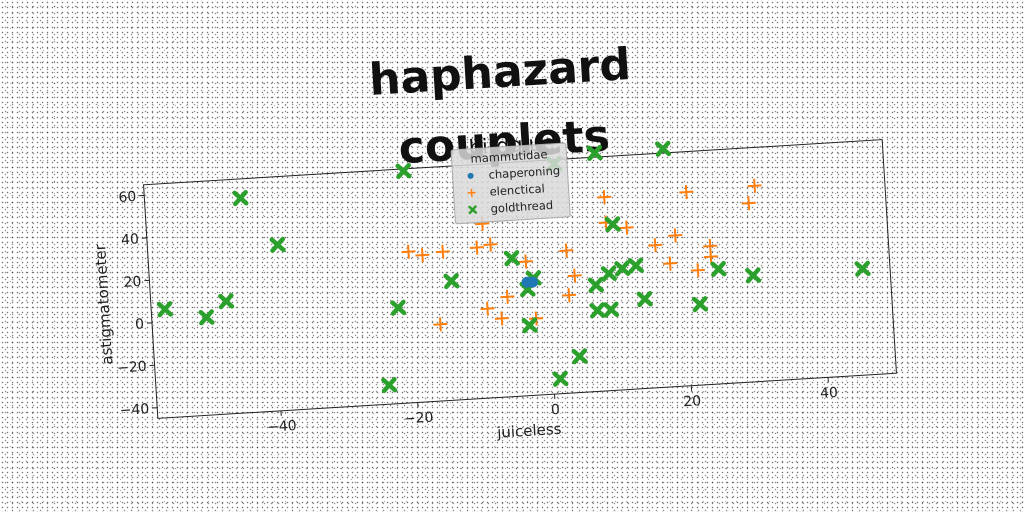 The width and height of the screenshot is (1024, 512). I want to click on data-point-chaperoning, so click(533, 282).